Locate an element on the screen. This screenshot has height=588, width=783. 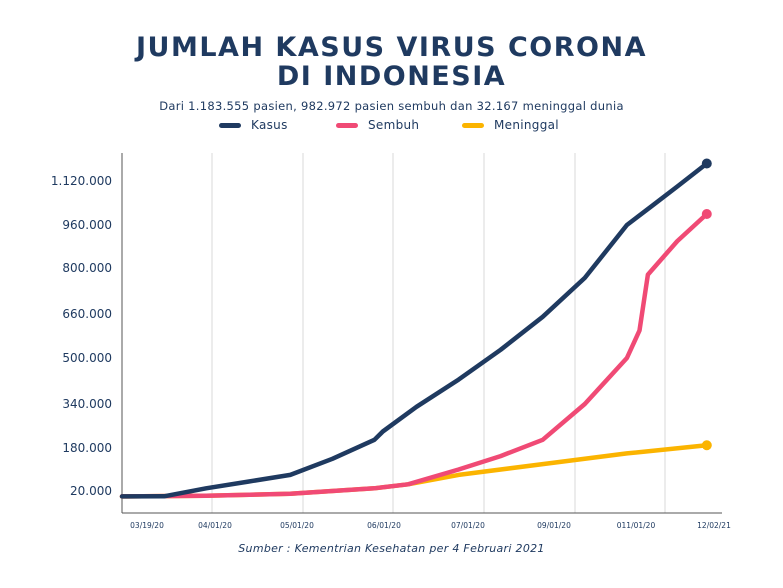
y-tick-label: 20.000 is located at coordinates (91, 491).